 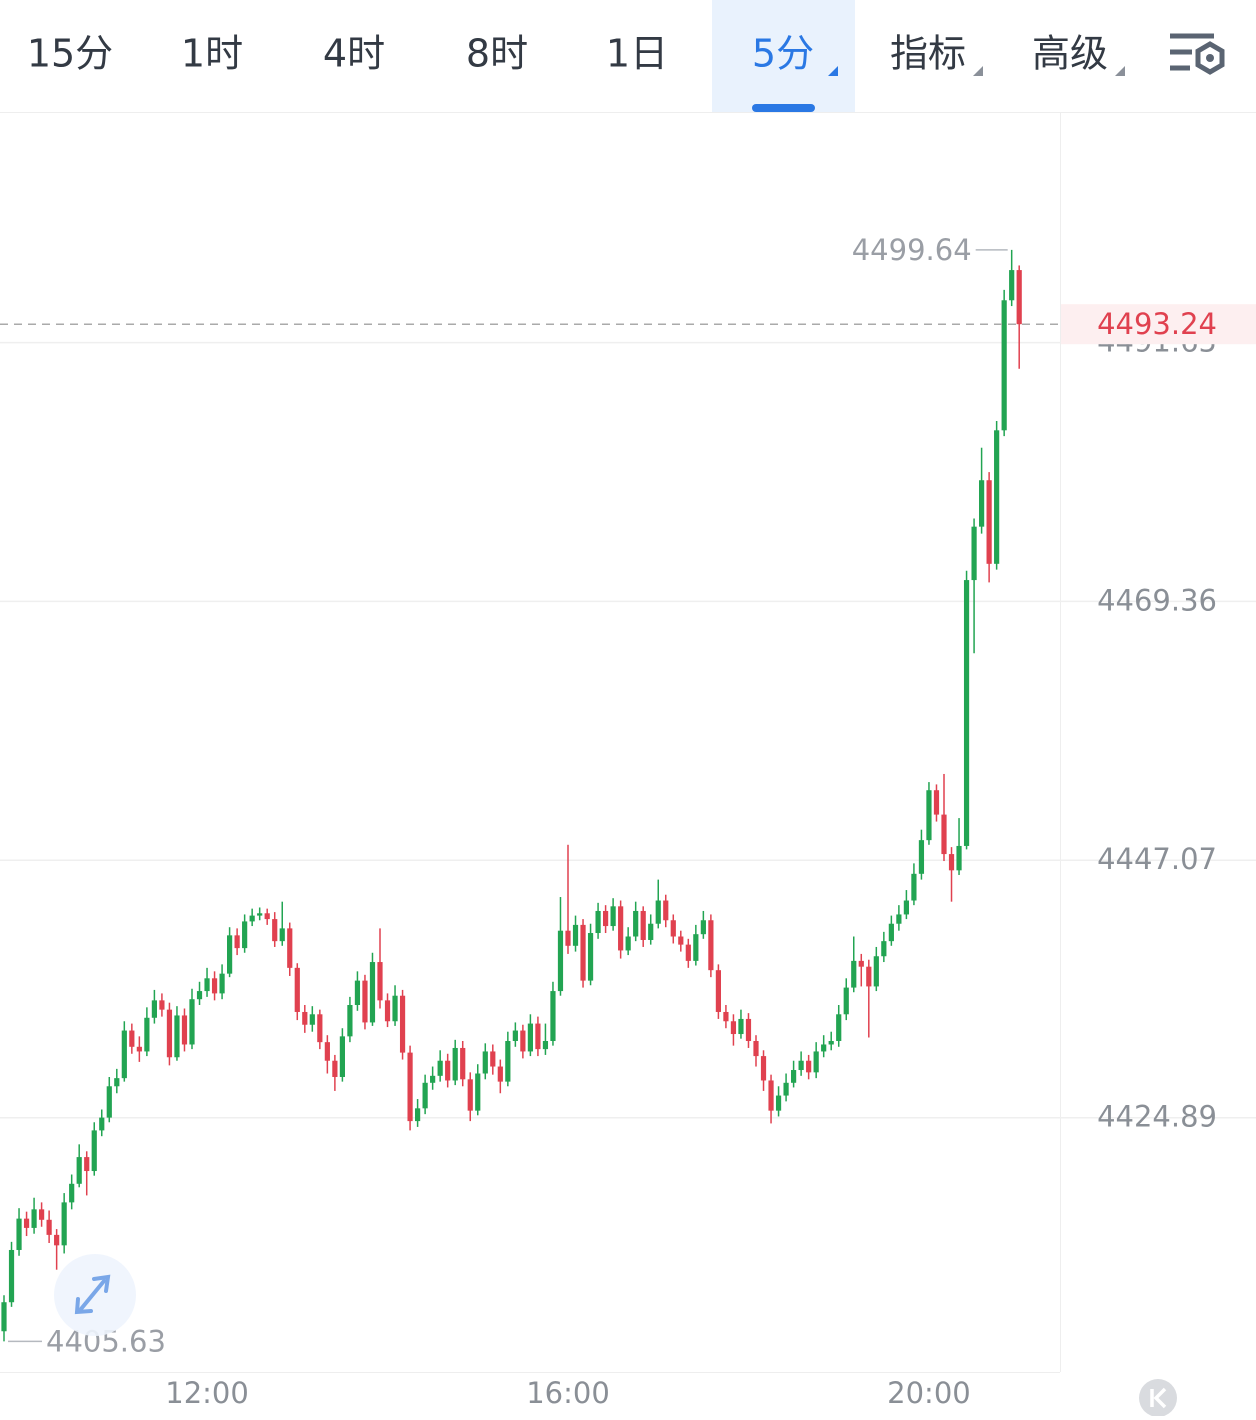 I want to click on tab: 8时, so click(x=497, y=54).